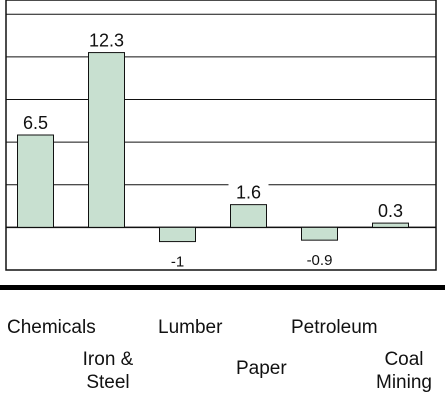 This screenshot has height=399, width=445. What do you see at coordinates (320, 260) in the screenshot?
I see `data-label: -0.9` at bounding box center [320, 260].